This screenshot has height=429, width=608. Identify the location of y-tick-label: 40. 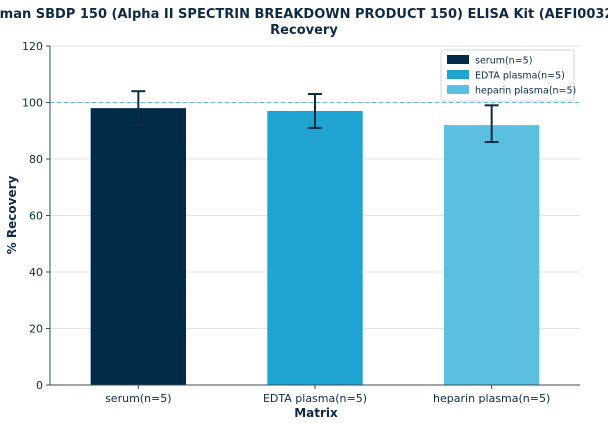
(36, 272).